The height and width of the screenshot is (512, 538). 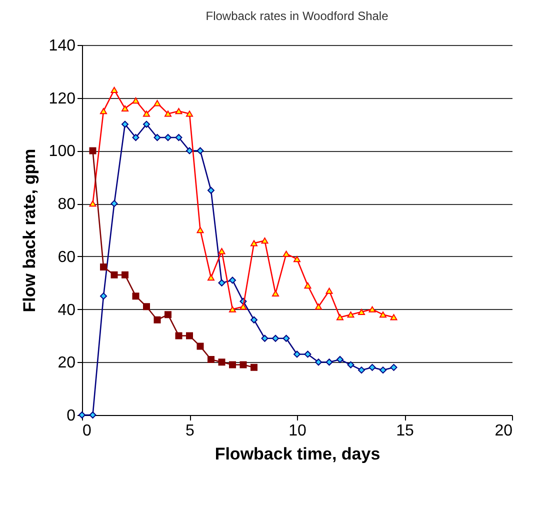 What do you see at coordinates (62, 99) in the screenshot?
I see `y-tick-label: 120` at bounding box center [62, 99].